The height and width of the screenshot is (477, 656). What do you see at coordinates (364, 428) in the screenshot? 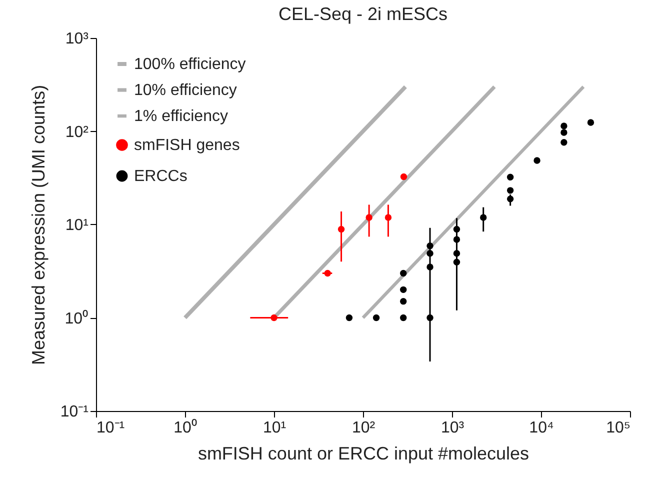
I see `x-tick-label: 10²` at bounding box center [364, 428].